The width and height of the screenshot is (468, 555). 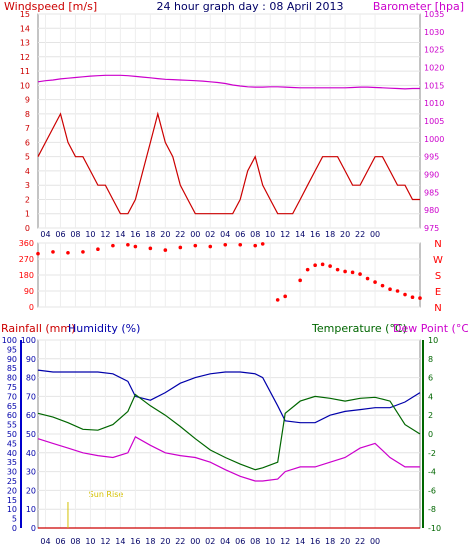 I want to click on wind-tick-label: 4, so click(x=27, y=171).